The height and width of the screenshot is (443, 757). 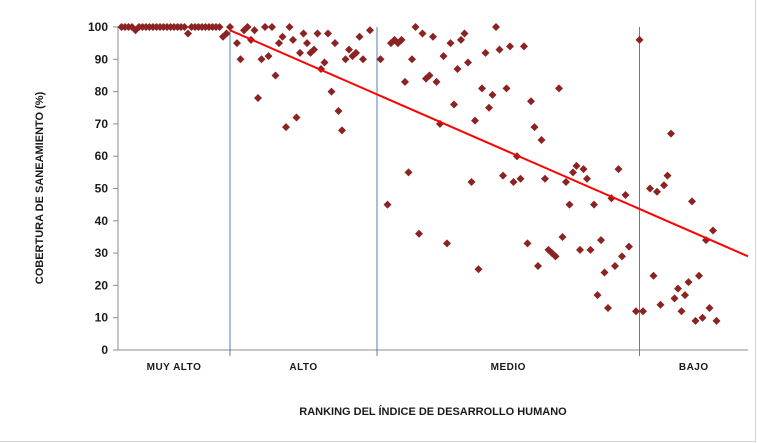 I want to click on group-label: MUY ALTO, so click(x=174, y=367).